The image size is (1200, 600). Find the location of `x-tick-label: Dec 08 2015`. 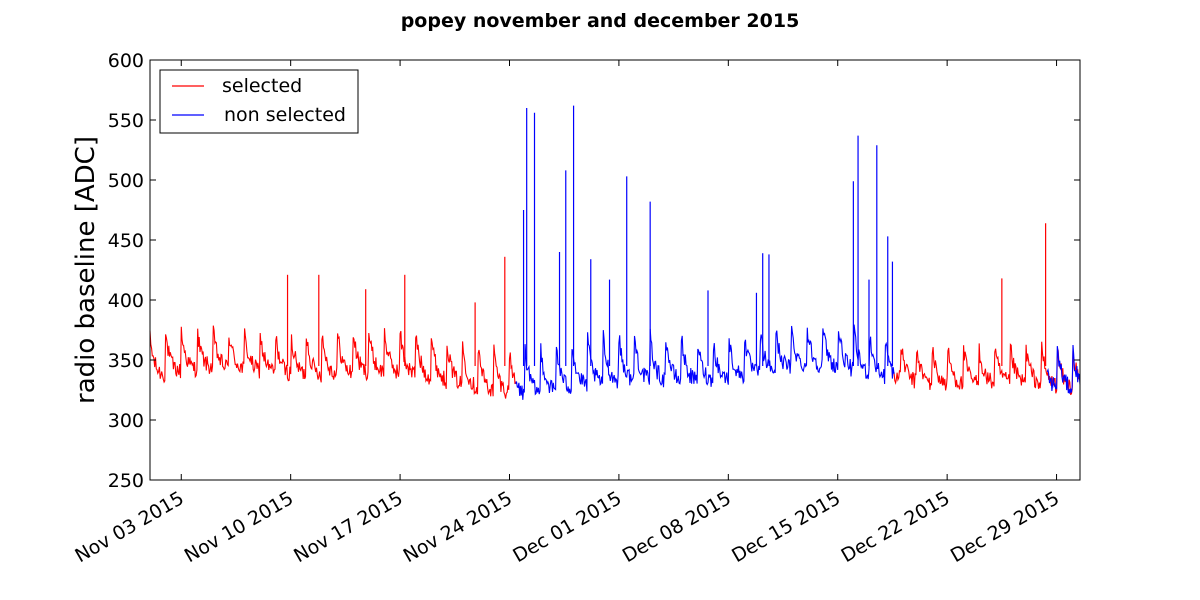

x-tick-label: Dec 08 2015 is located at coordinates (677, 527).